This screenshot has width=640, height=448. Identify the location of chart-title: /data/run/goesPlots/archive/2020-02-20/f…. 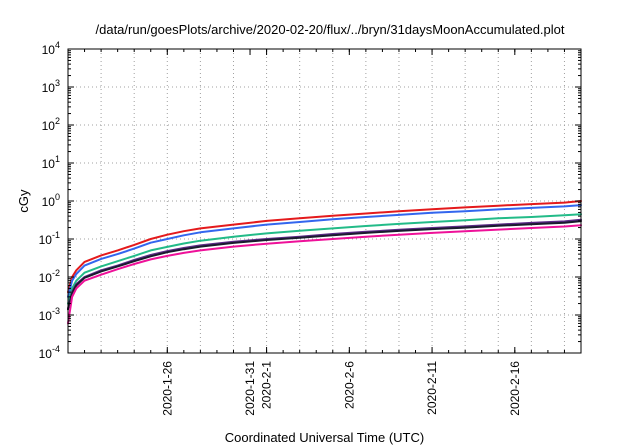
(330, 29).